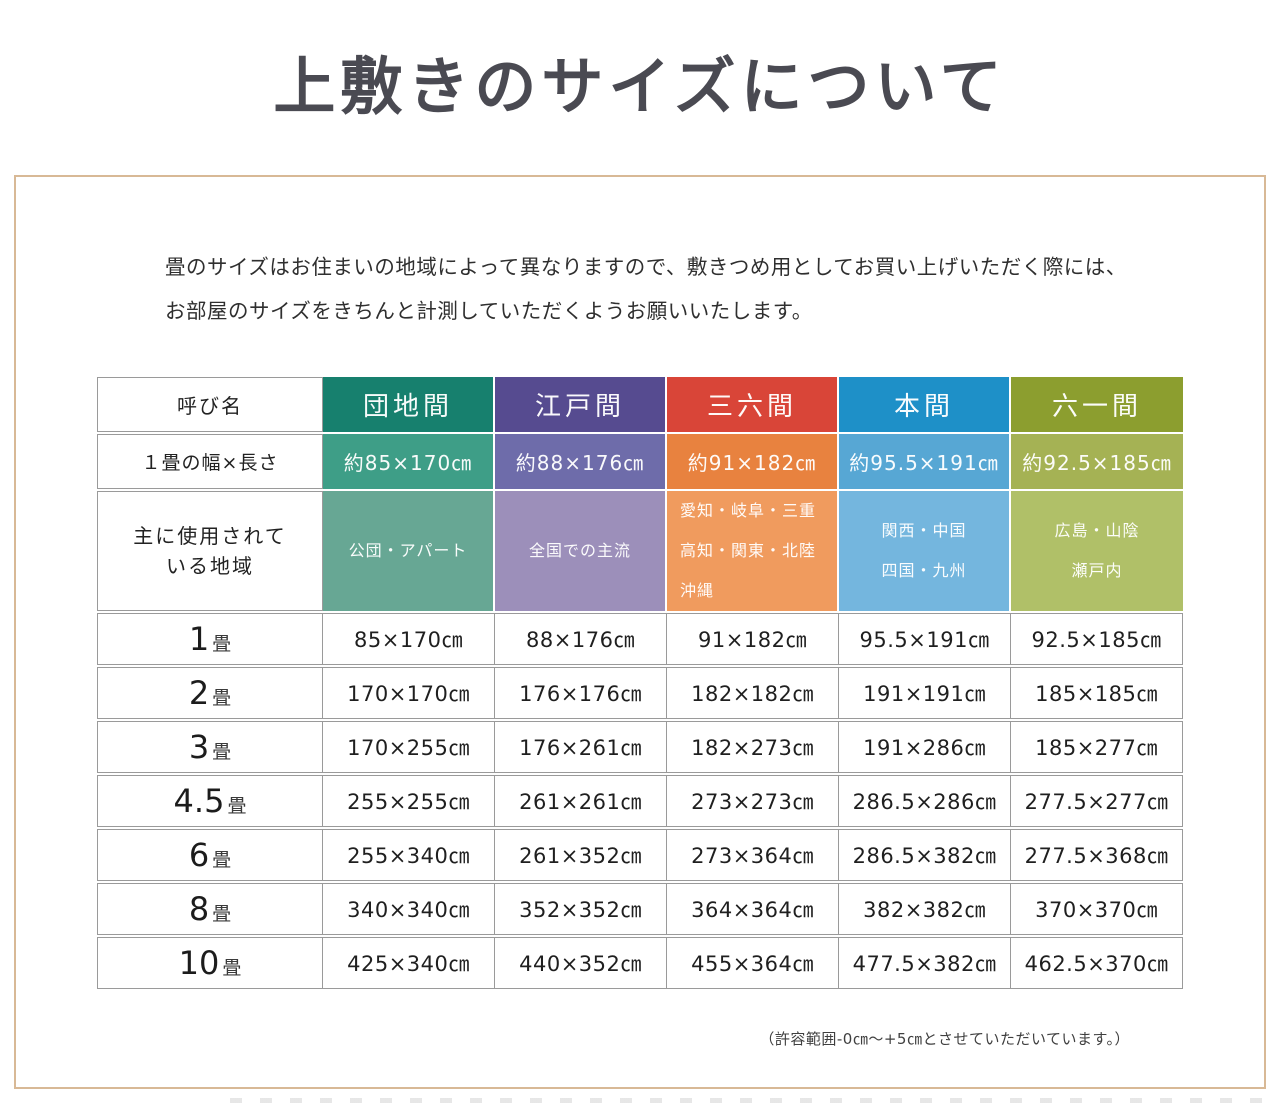 The width and height of the screenshot is (1280, 1104). What do you see at coordinates (925, 404) in the screenshot?
I see `column-header-3: 本間` at bounding box center [925, 404].